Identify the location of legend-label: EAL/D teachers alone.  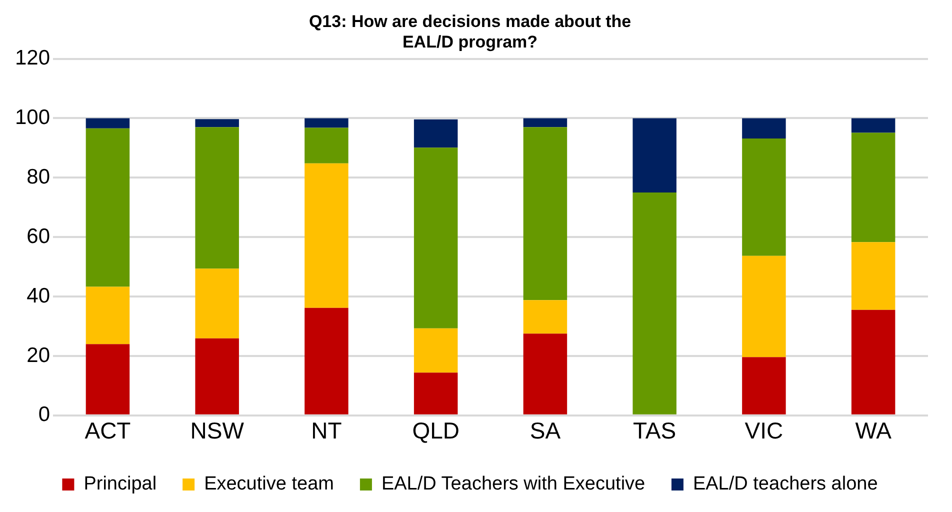
(785, 484).